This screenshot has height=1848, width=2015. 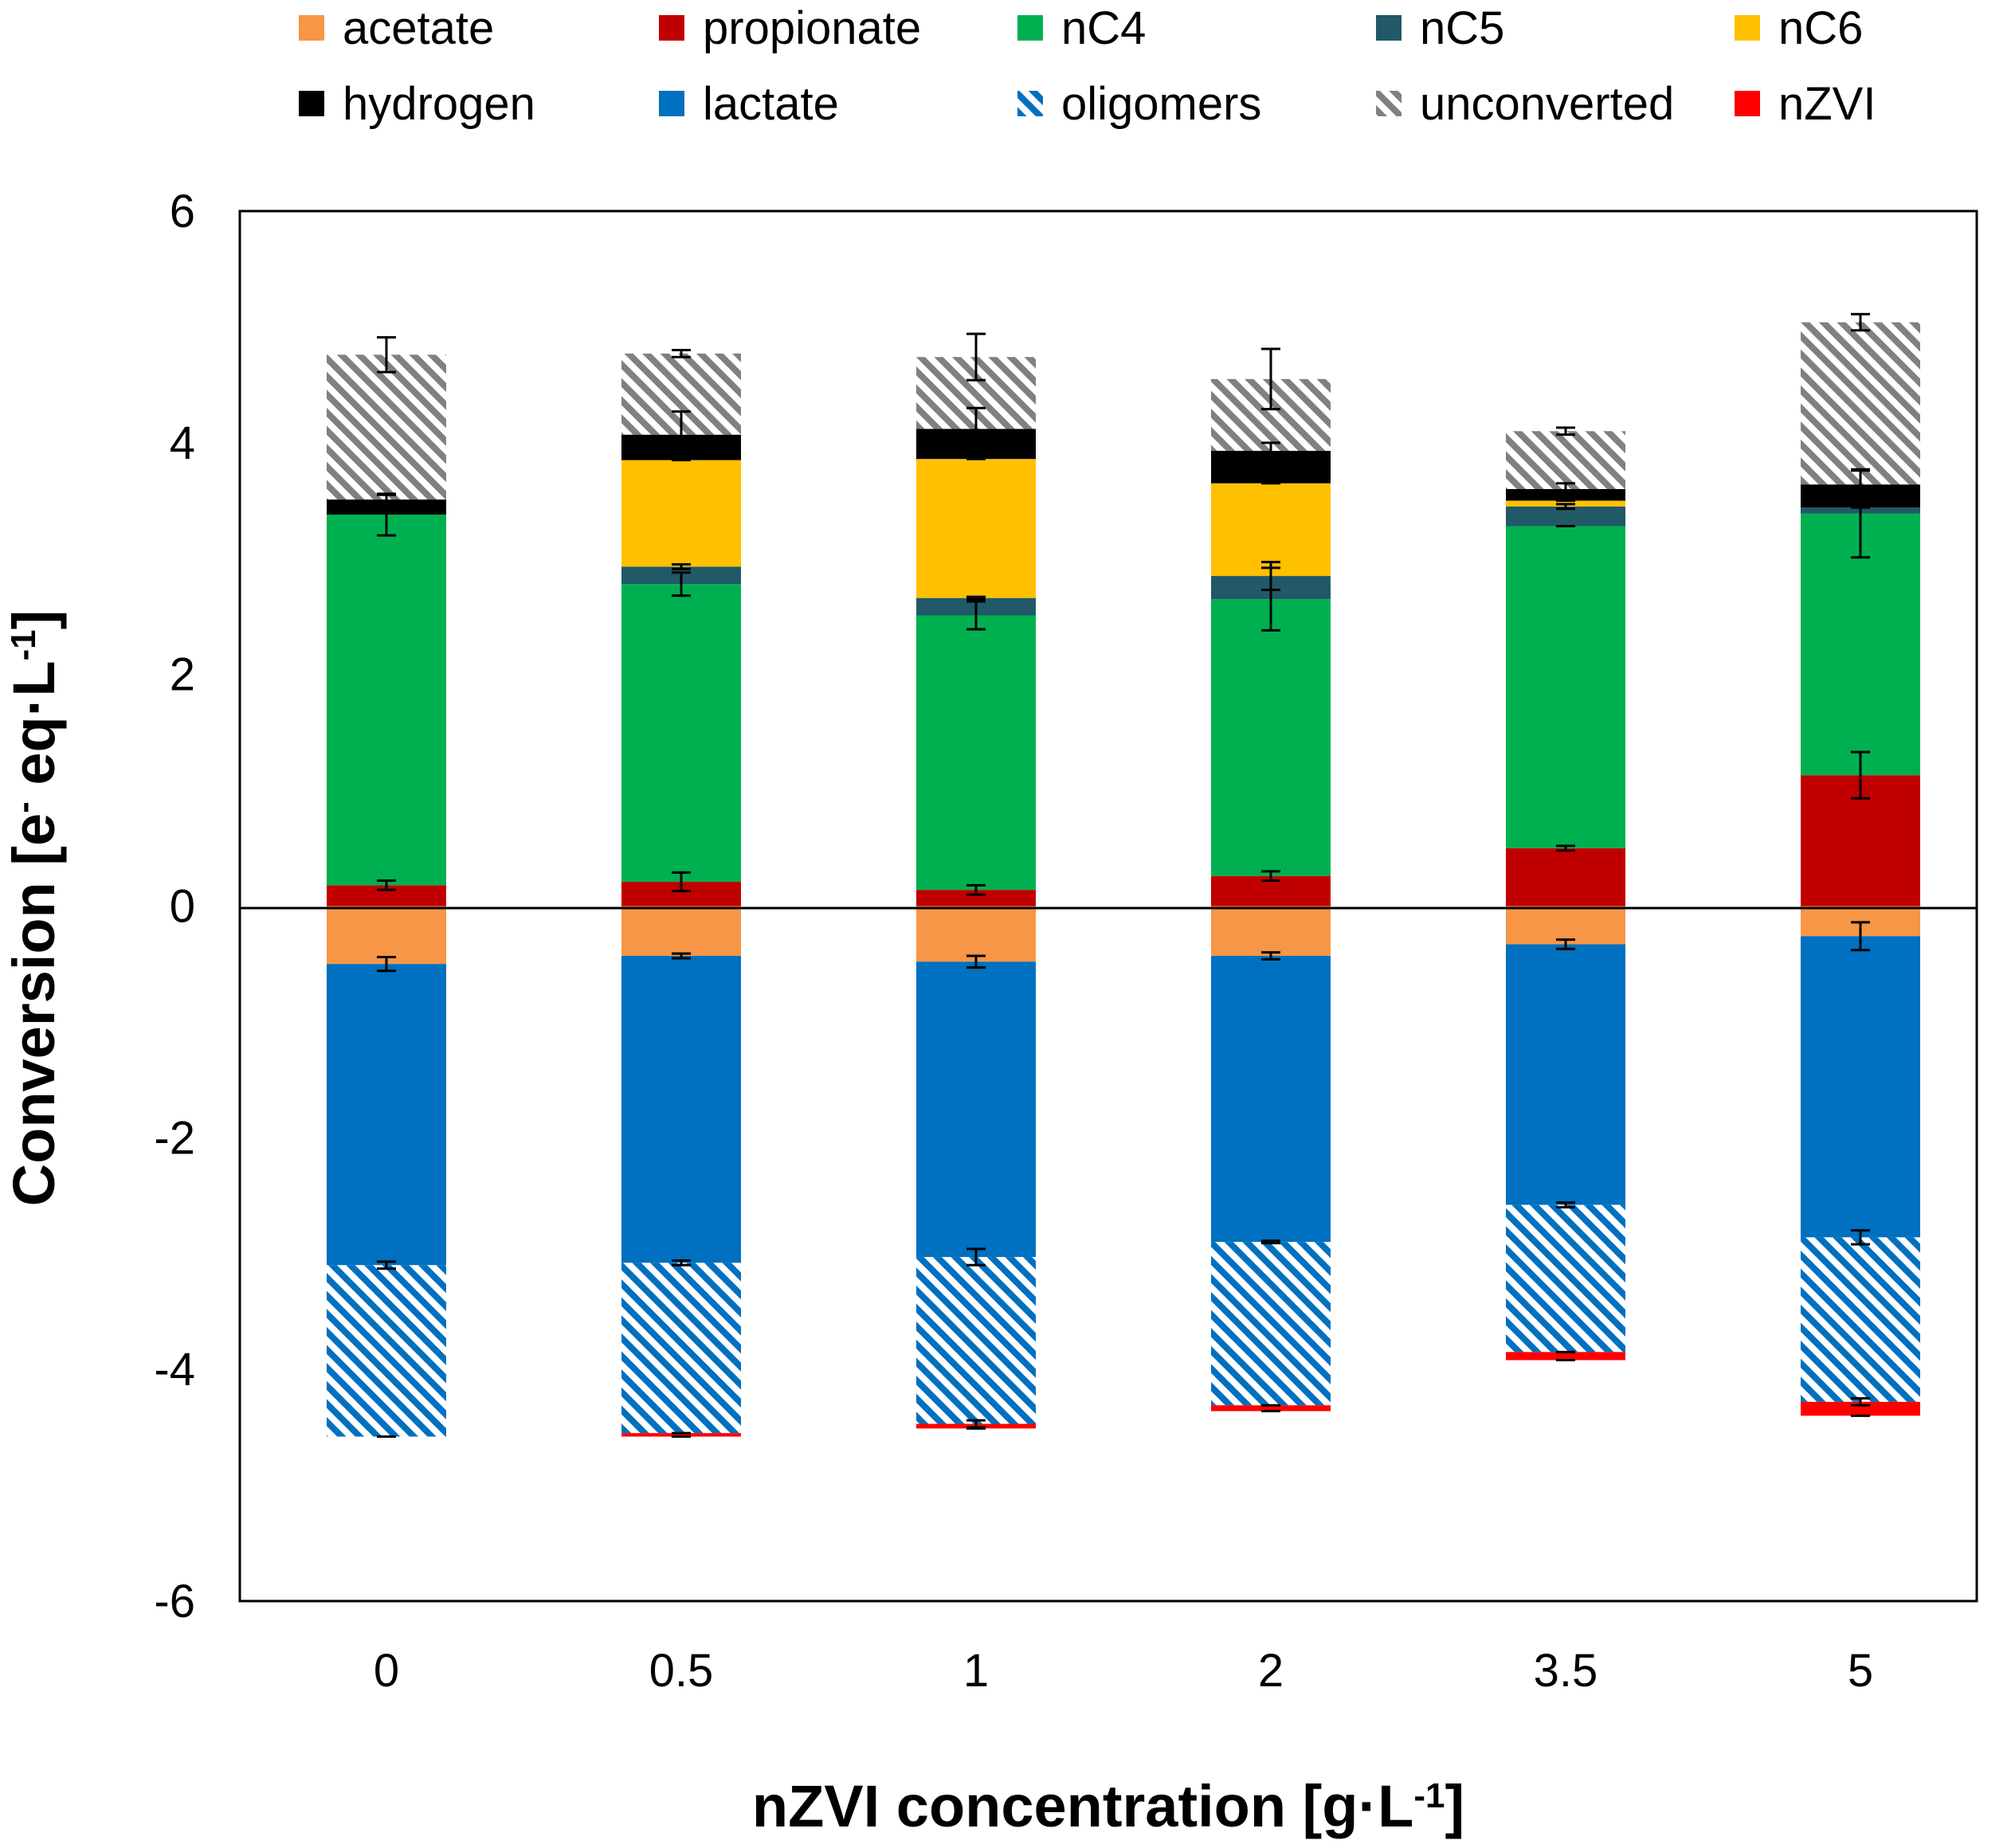 I want to click on y-tick-label: 2, so click(x=182, y=675).